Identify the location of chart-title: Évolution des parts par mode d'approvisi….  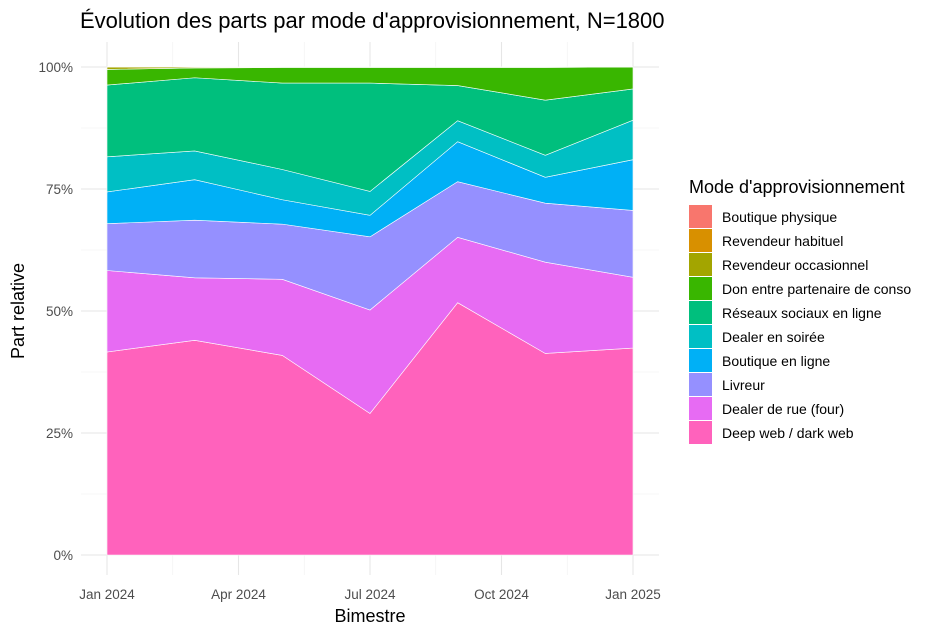
(372, 20).